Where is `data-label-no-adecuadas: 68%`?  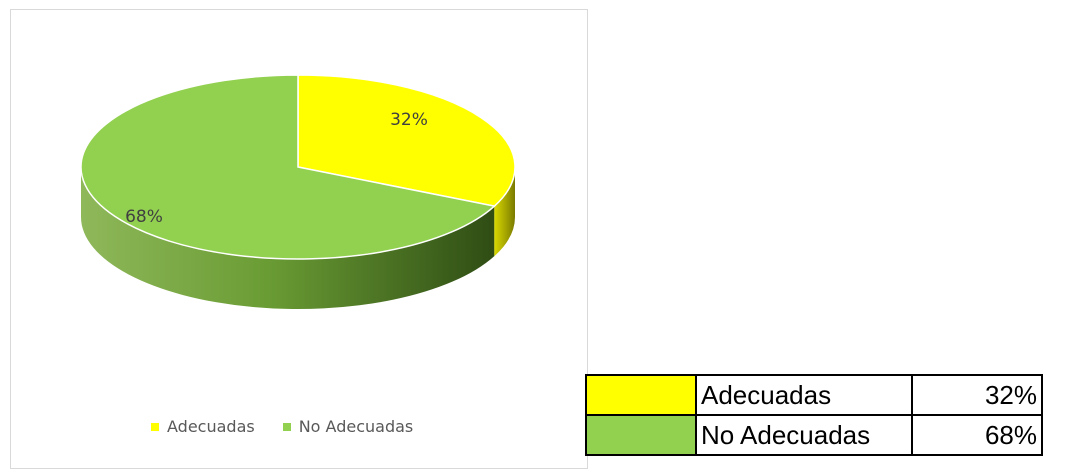 data-label-no-adecuadas: 68% is located at coordinates (144, 217).